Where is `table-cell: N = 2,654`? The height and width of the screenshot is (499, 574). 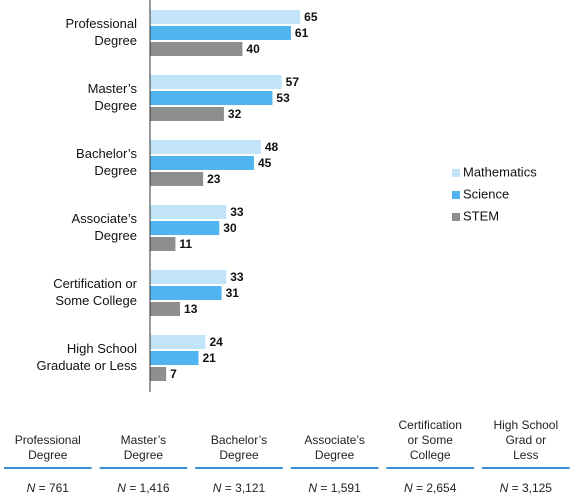
table-cell: N = 2,654 is located at coordinates (430, 488).